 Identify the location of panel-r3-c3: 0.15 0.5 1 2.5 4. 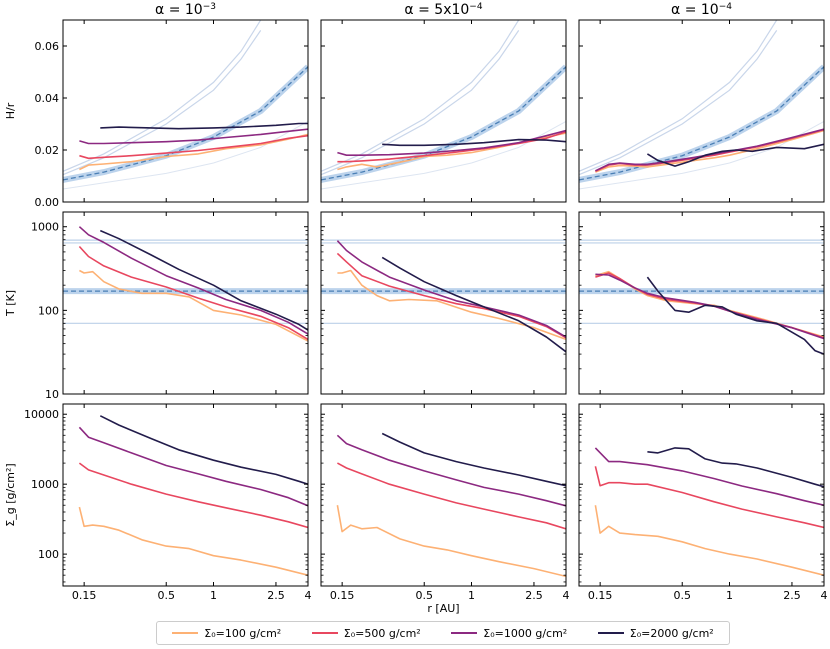
(703, 502).